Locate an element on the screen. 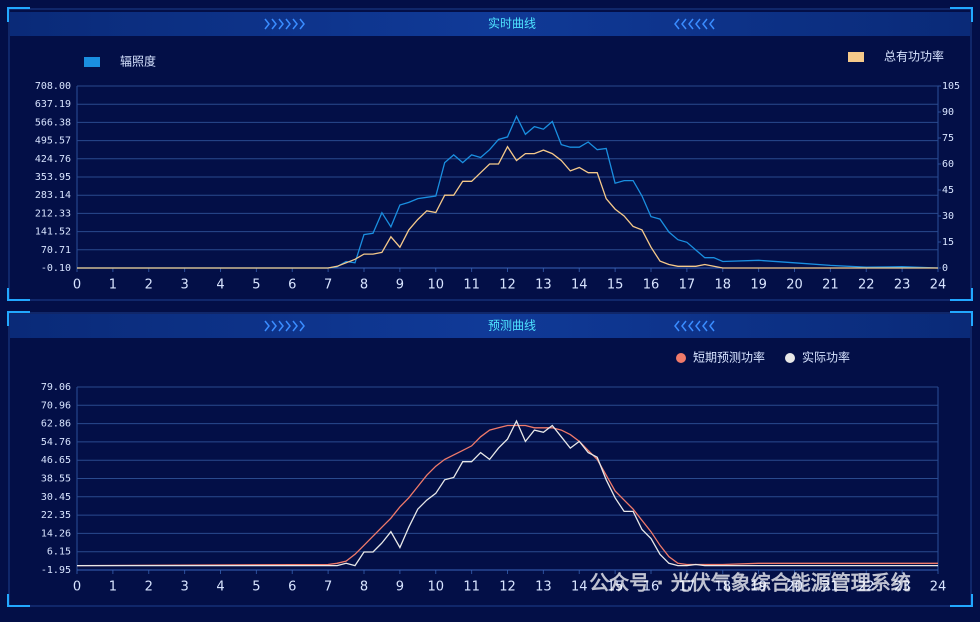  y-tick-label: 6.15 is located at coordinates (59, 552).